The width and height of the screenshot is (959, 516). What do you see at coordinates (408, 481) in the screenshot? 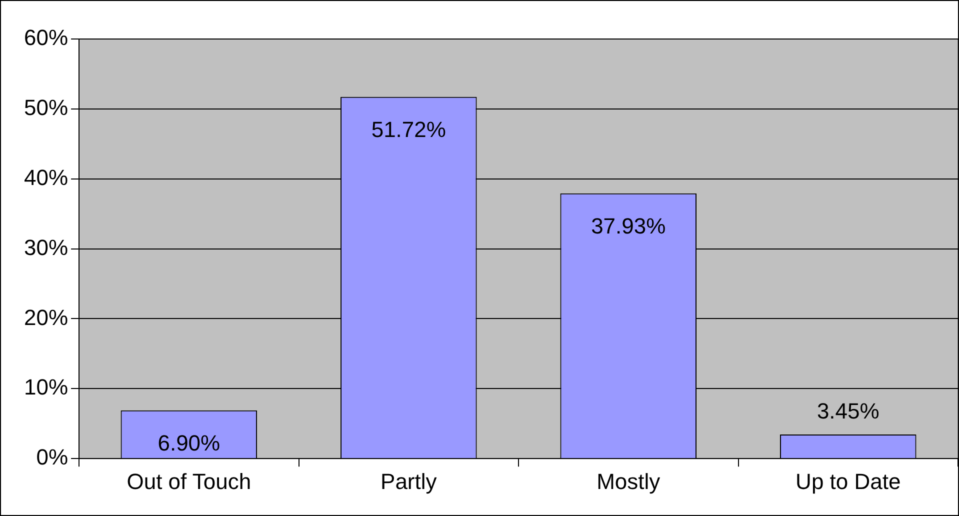
I see `x-tick-label: Partly` at bounding box center [408, 481].